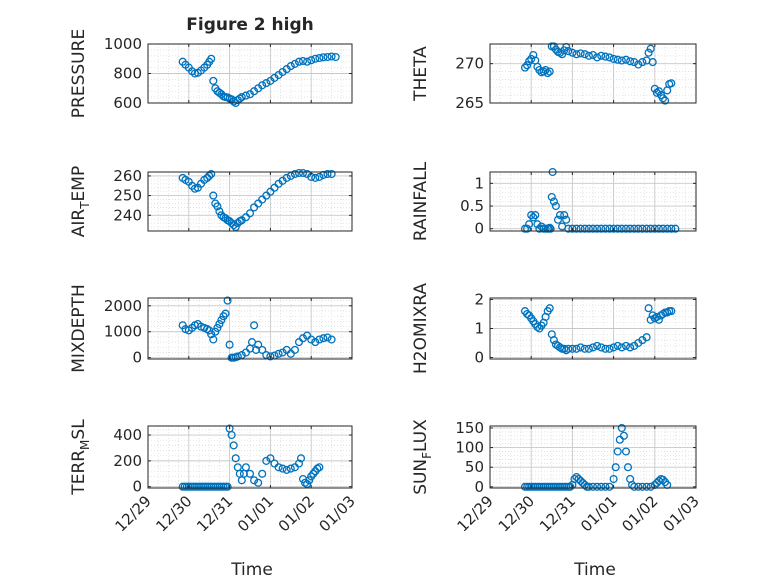 Image resolution: width=778 pixels, height=583 pixels. What do you see at coordinates (469, 448) in the screenshot?
I see `y-tick-label: 100` at bounding box center [469, 448].